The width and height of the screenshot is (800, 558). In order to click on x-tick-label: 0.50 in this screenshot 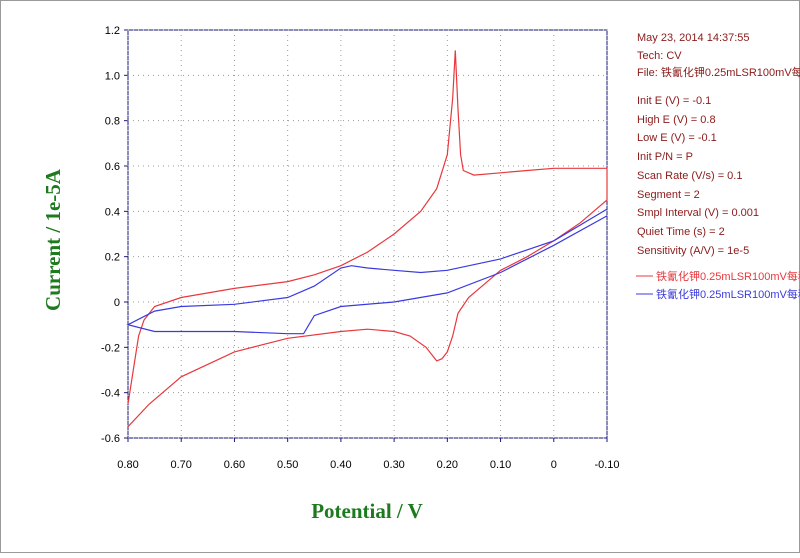, I will do `click(287, 465)`.